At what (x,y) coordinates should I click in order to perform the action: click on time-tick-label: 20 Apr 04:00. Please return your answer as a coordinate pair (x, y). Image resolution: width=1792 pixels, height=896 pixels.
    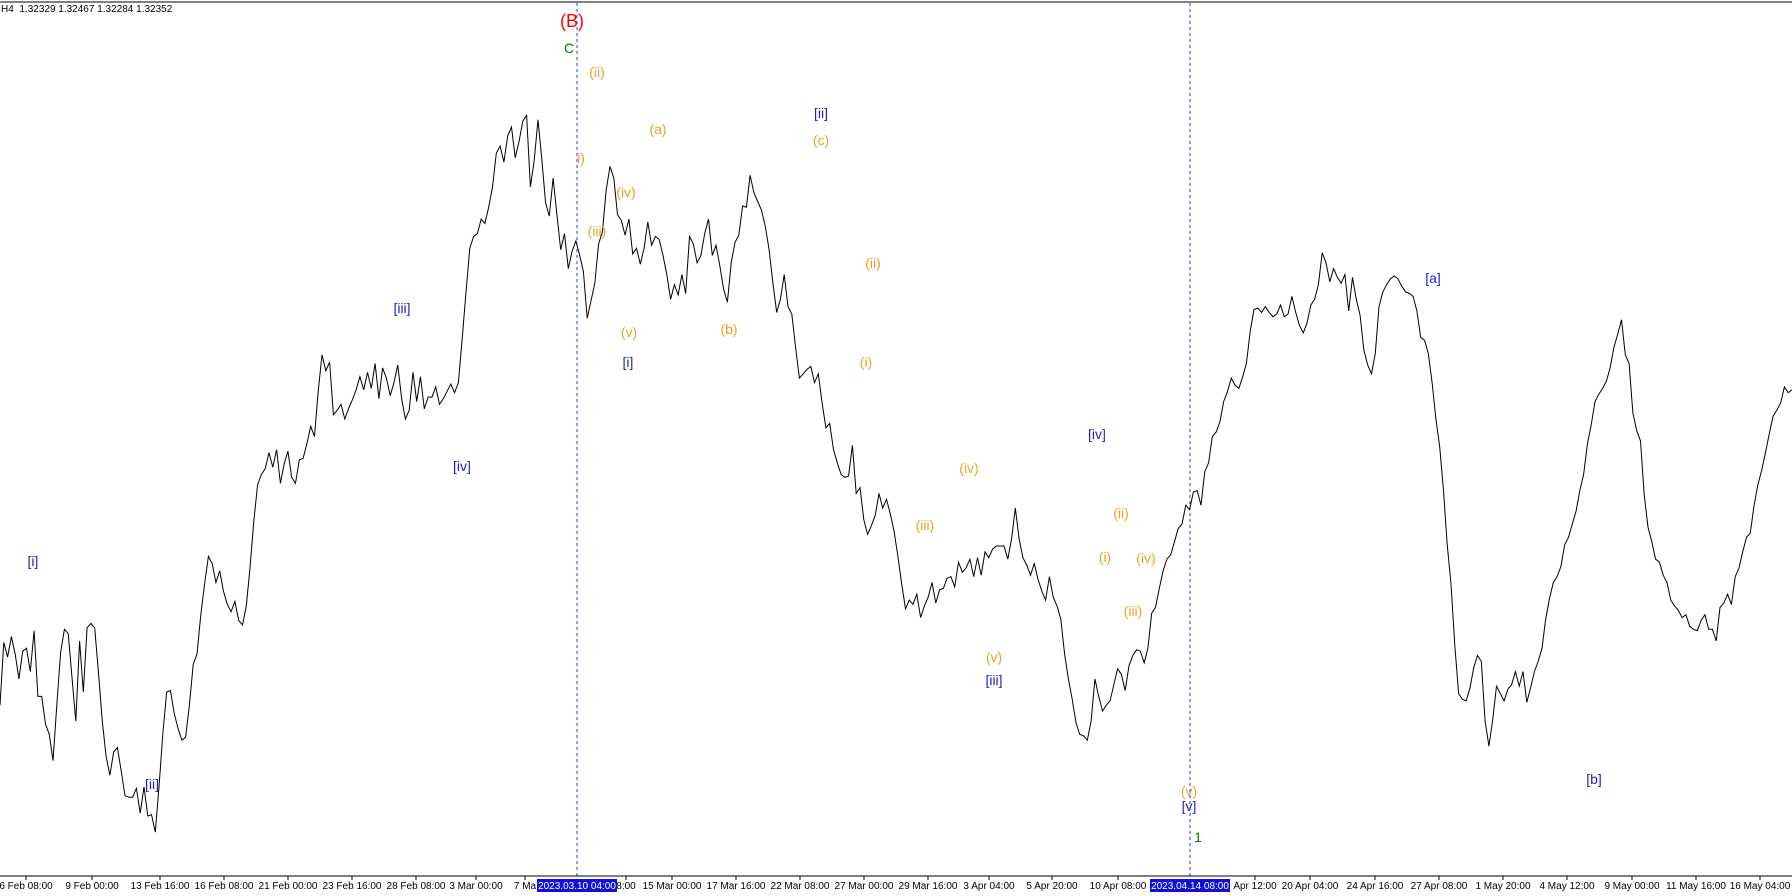
    Looking at the image, I should click on (1310, 886).